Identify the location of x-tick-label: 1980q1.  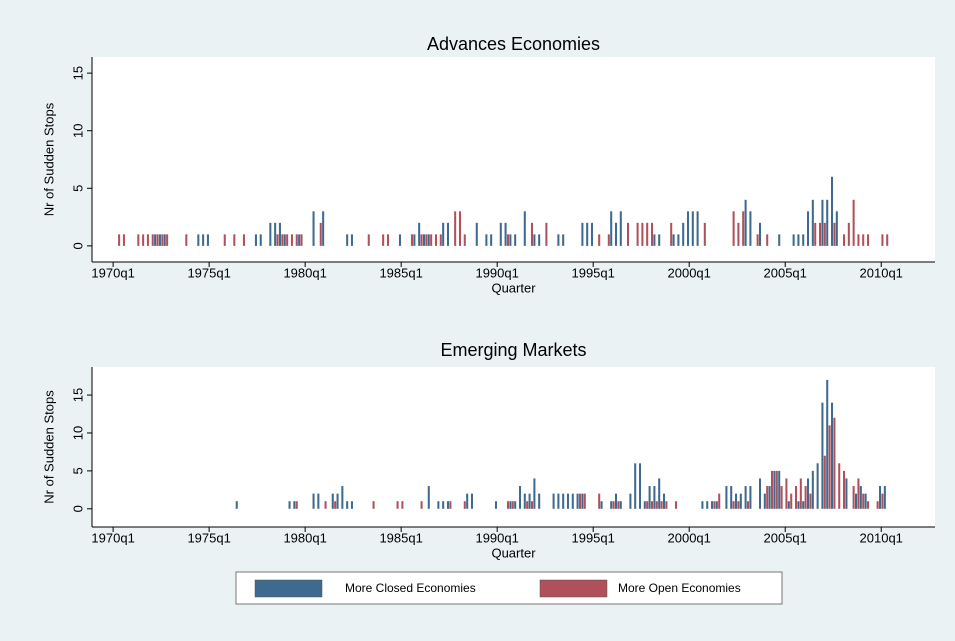
(304, 272).